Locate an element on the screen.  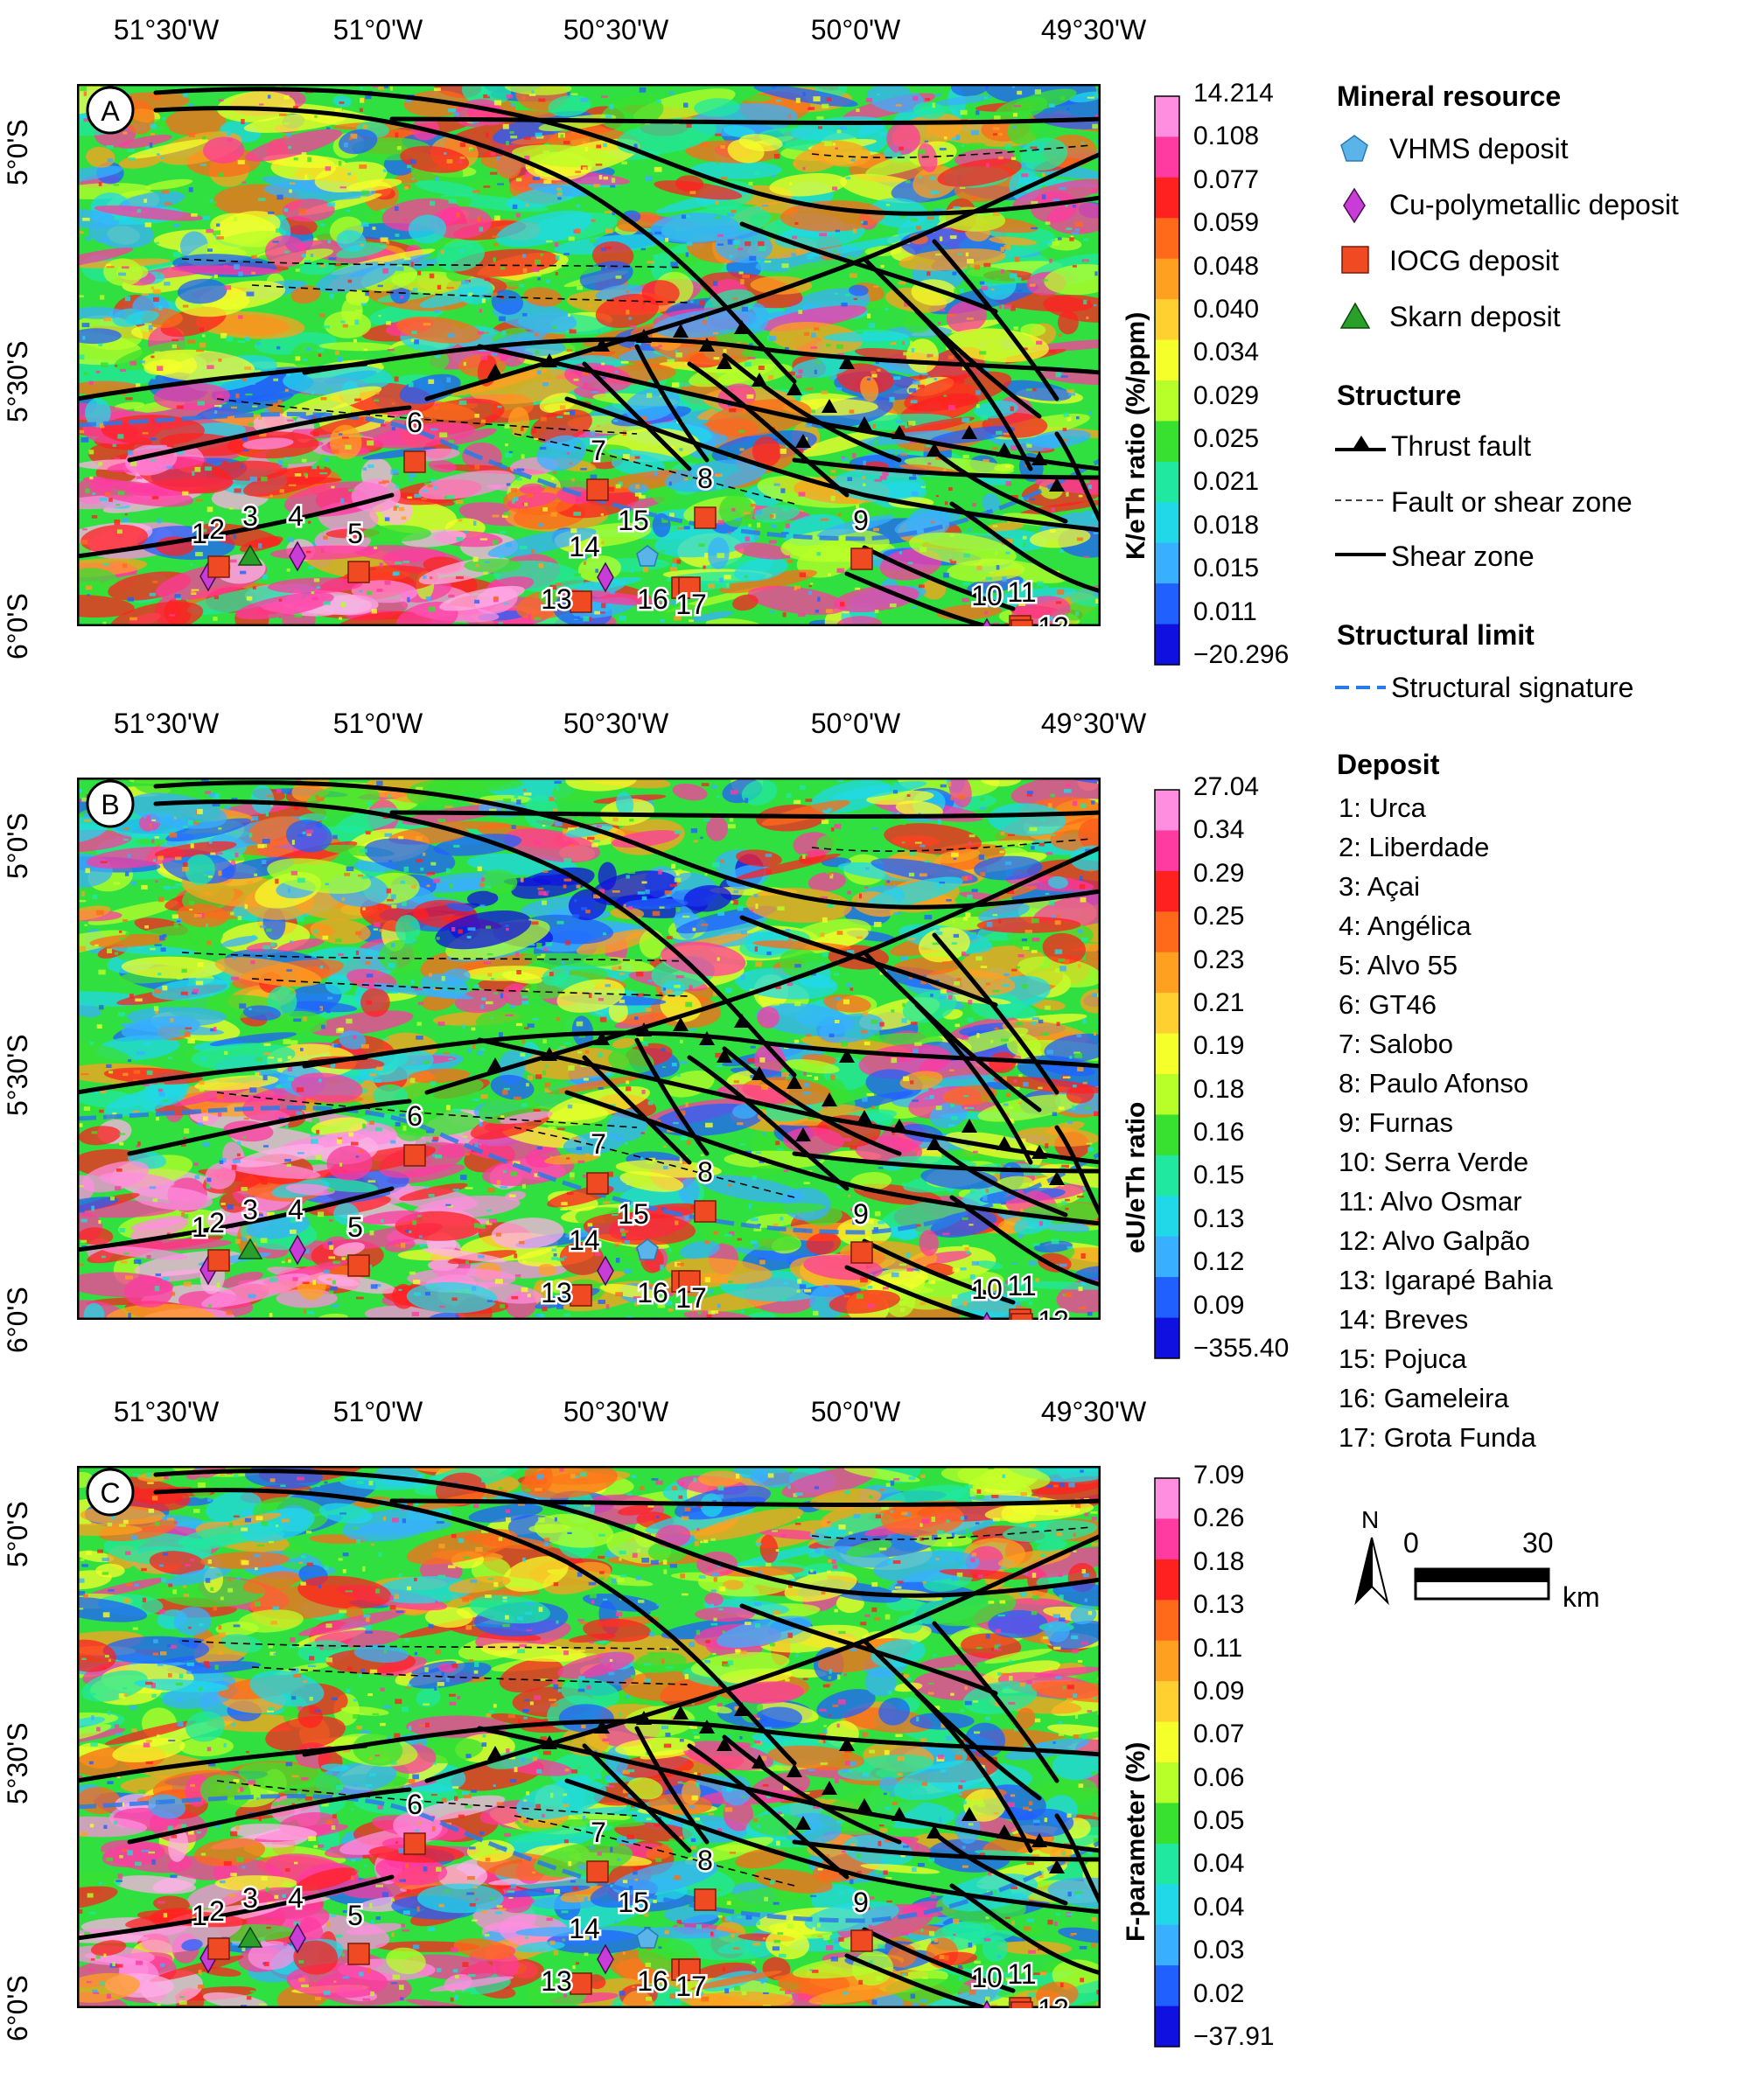
colorbar-tick-label: 0.07 is located at coordinates (1219, 1734).